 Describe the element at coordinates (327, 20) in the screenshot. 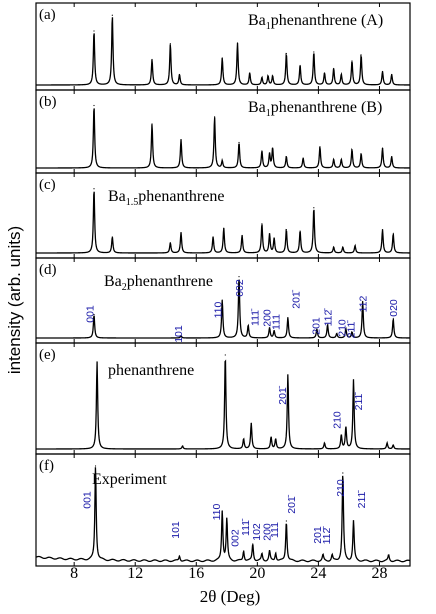

I see `title-rest: phenanthrene (A)` at that location.